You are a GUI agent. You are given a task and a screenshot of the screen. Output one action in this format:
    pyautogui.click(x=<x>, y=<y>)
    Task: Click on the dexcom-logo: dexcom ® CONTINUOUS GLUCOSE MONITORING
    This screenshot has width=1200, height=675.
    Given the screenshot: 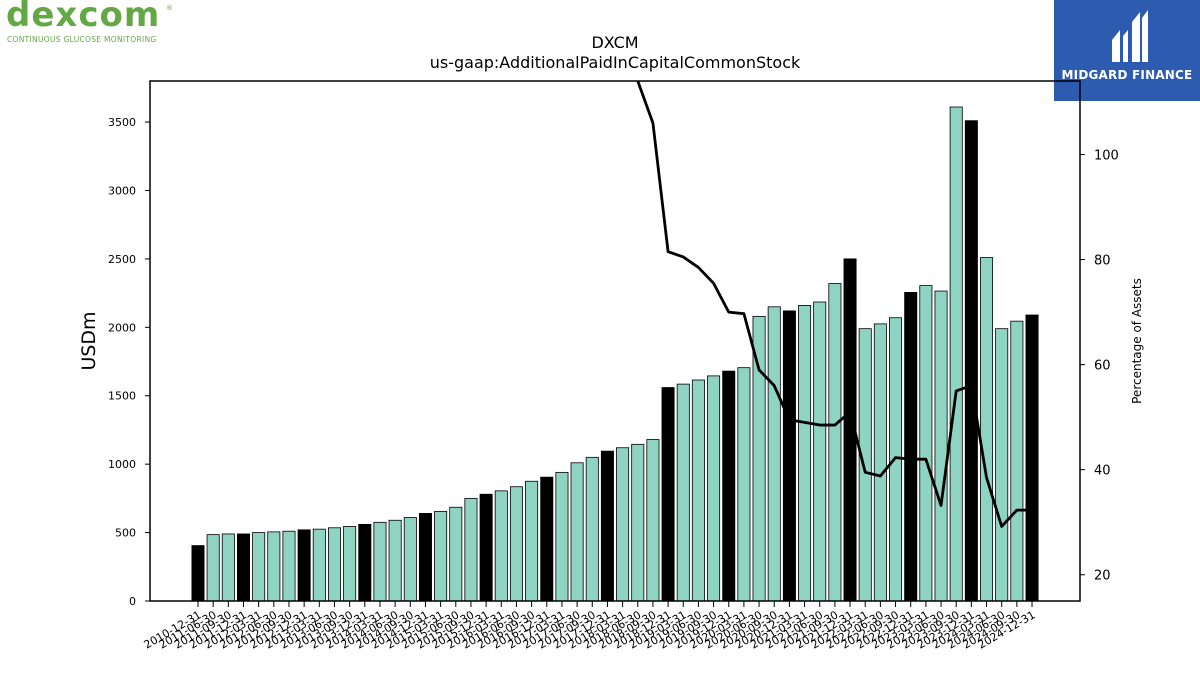 What is the action you would take?
    pyautogui.click(x=91, y=24)
    